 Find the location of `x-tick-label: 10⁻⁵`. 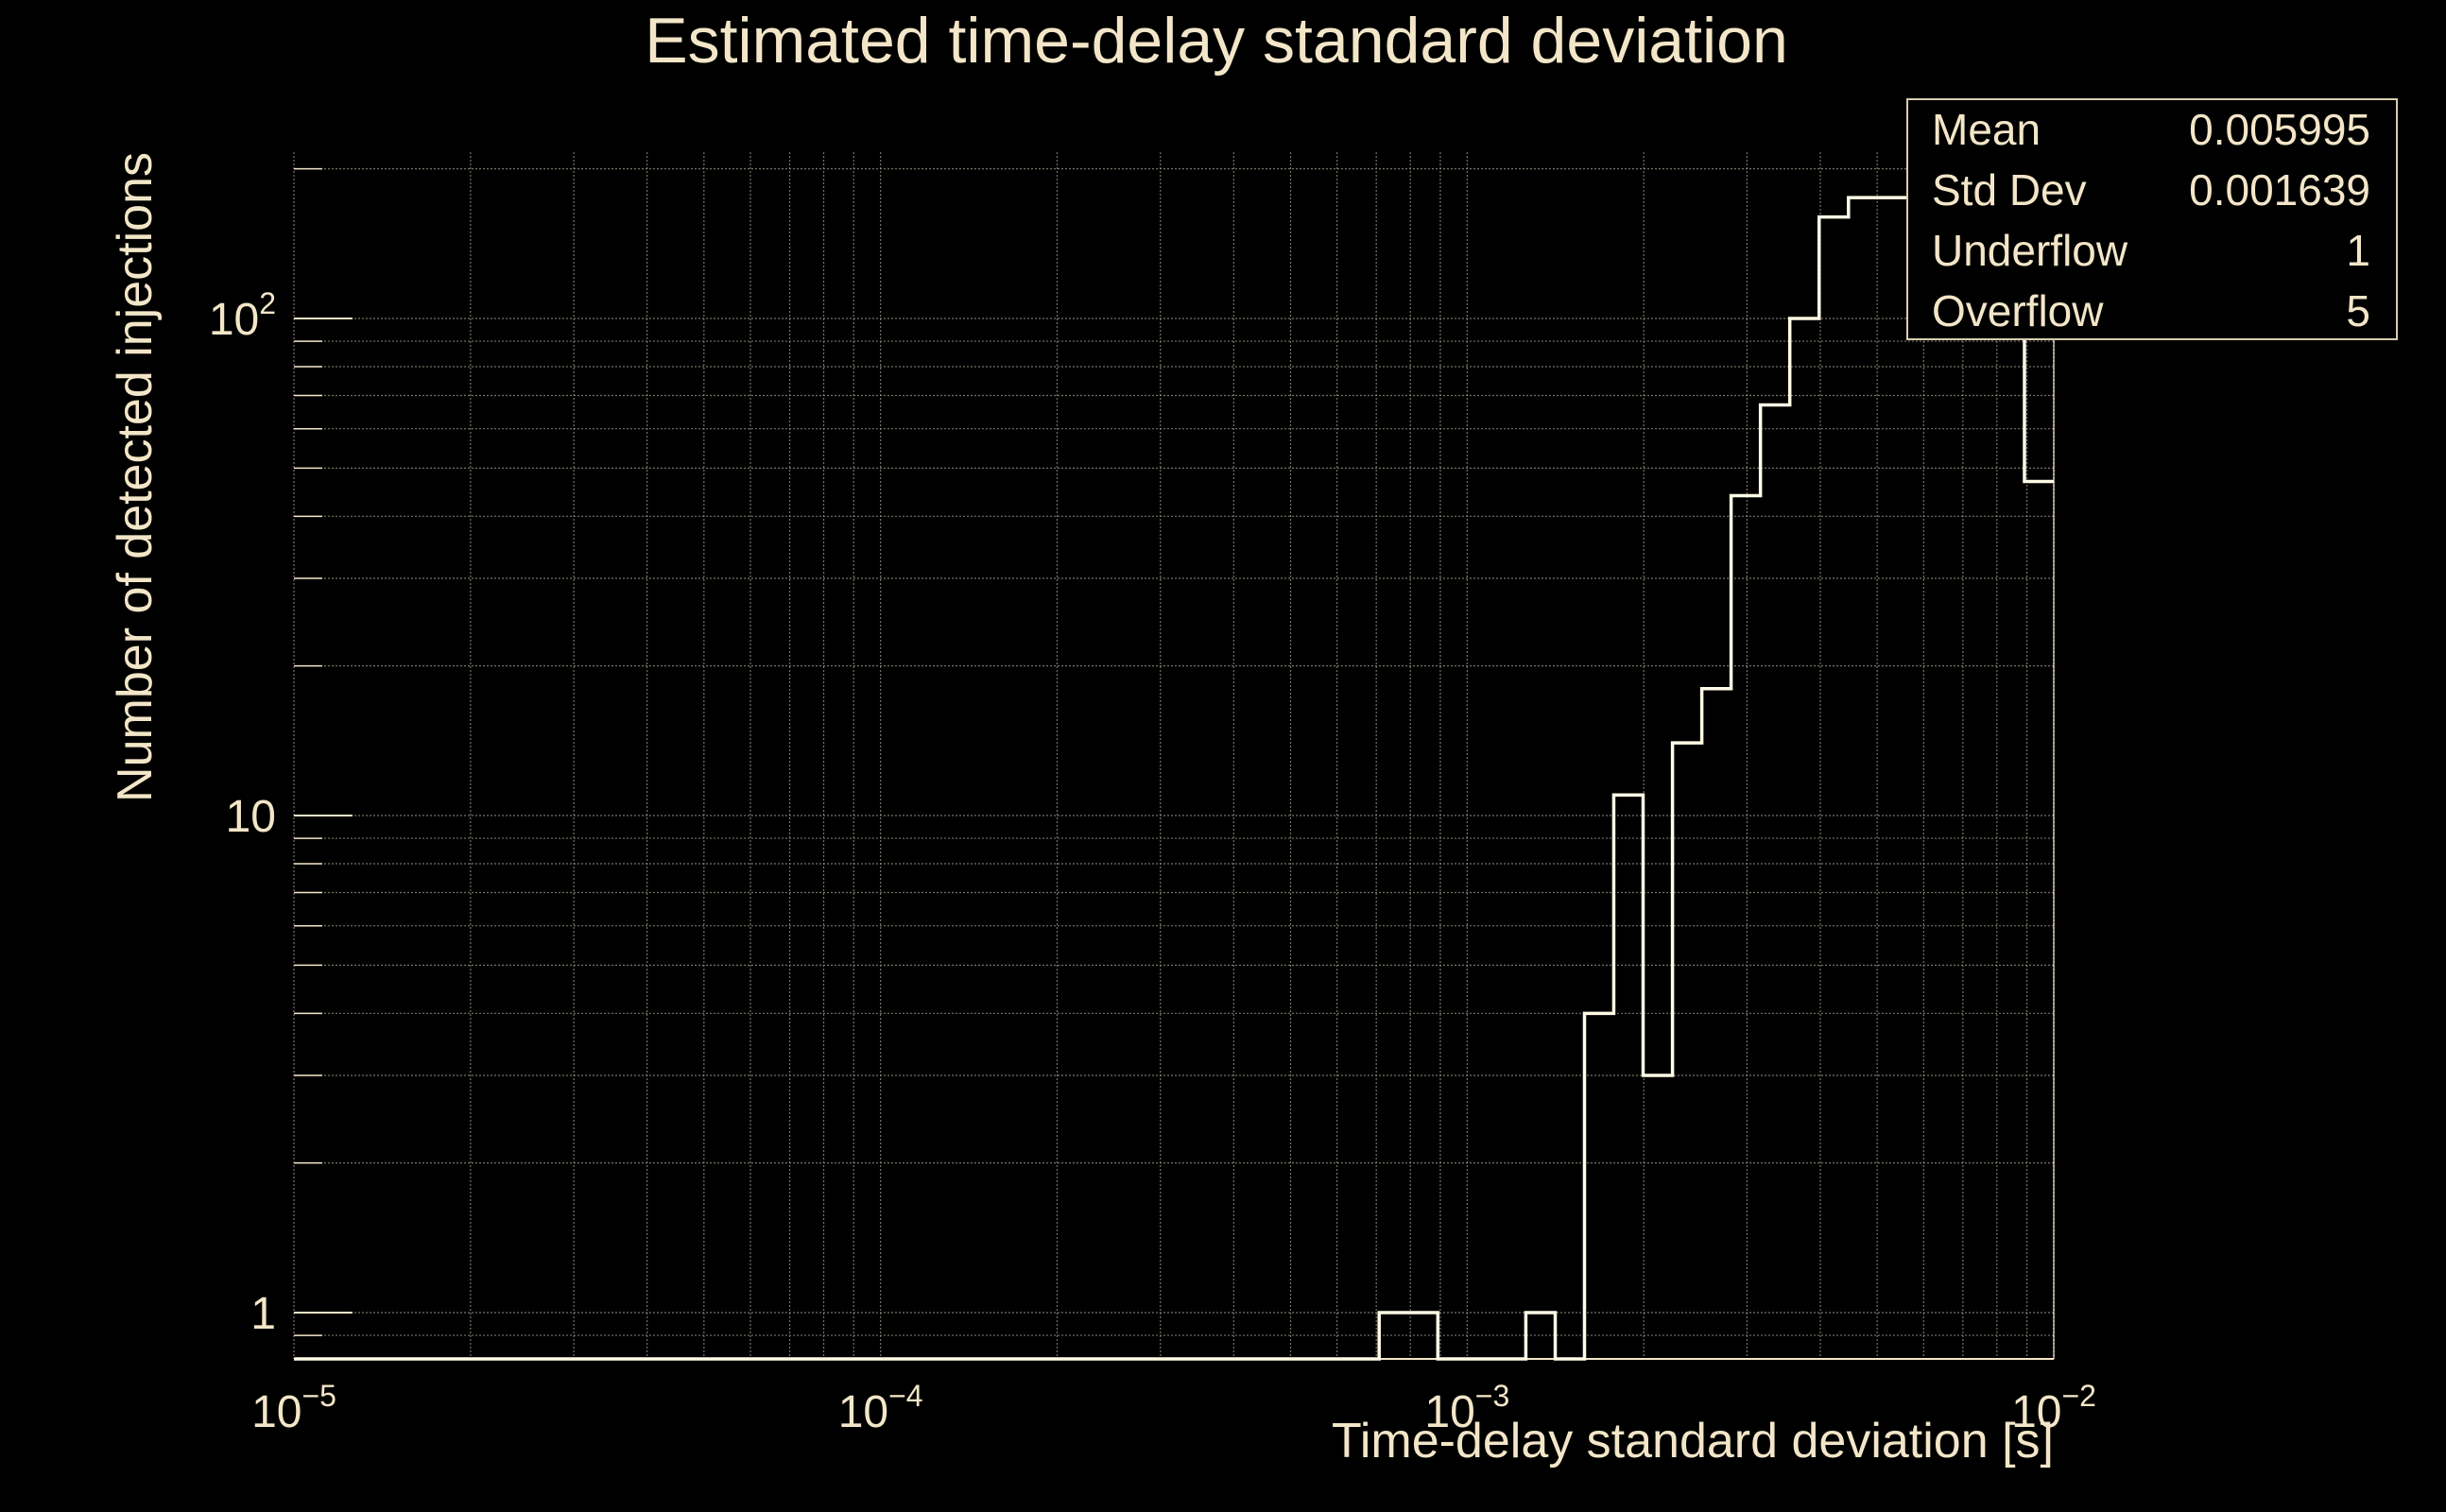

x-tick-label: 10⁻⁵ is located at coordinates (293, 1408).